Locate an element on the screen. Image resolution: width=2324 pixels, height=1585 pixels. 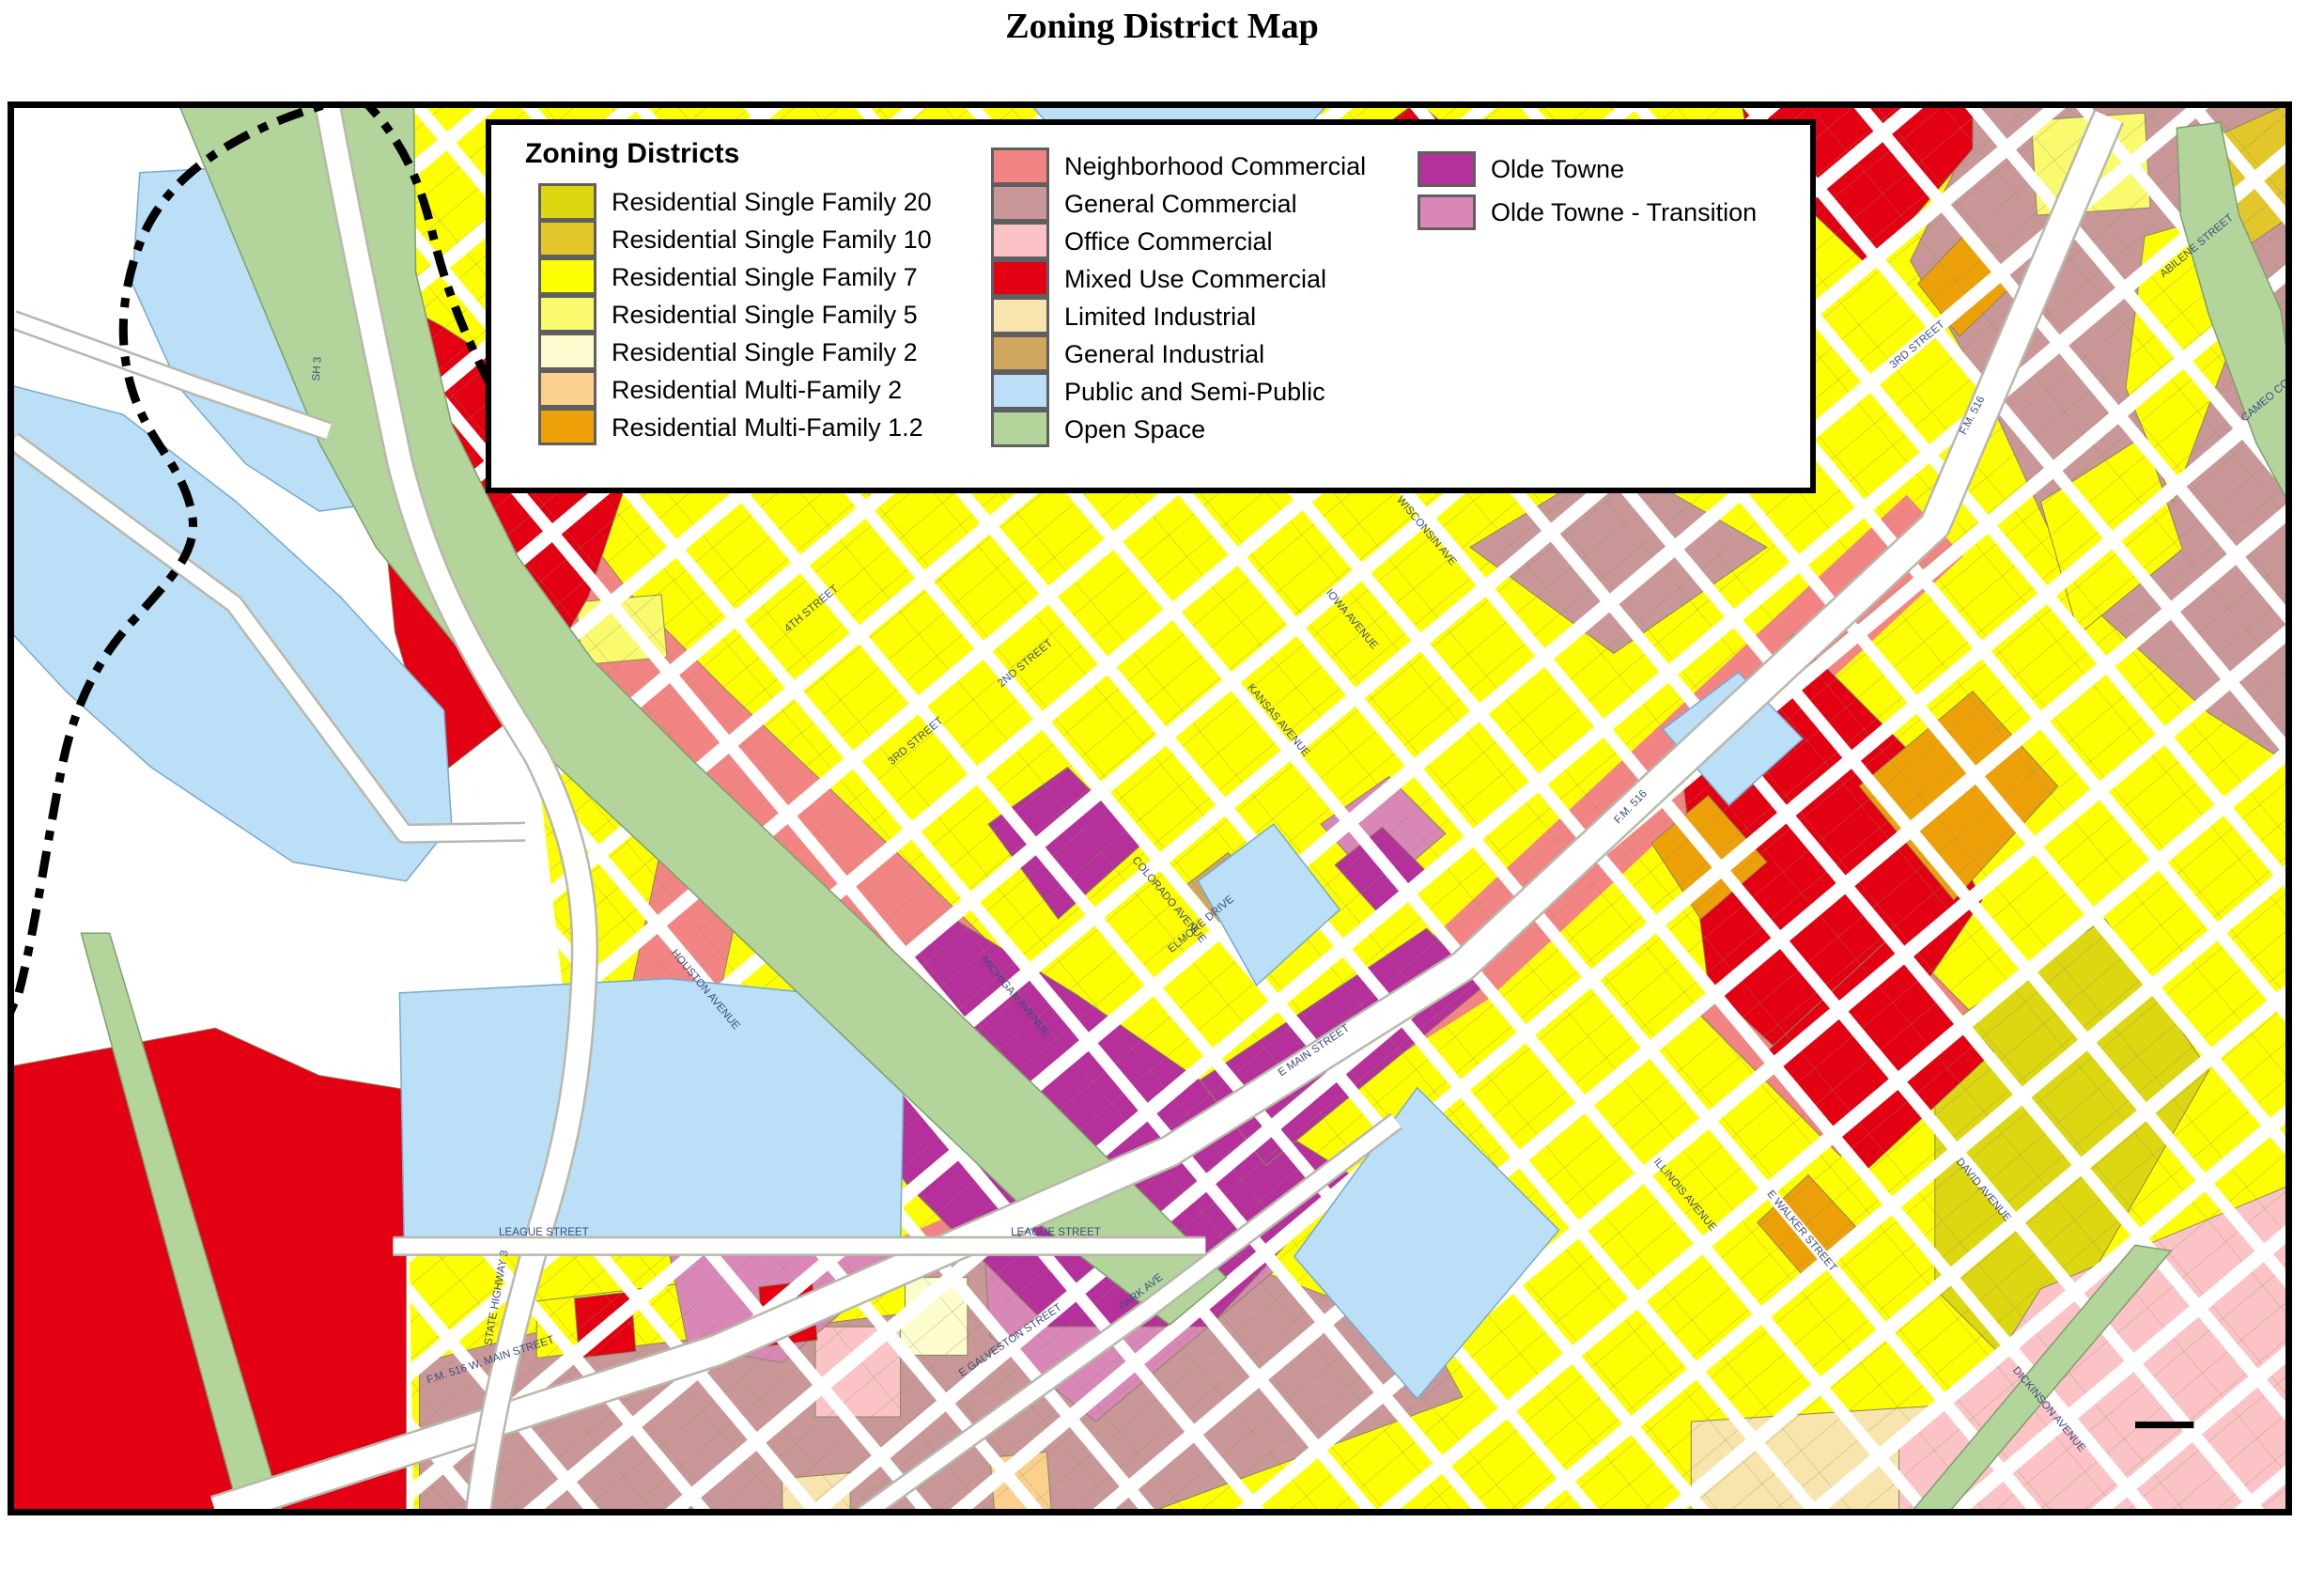
legend-swatch-rsf20 is located at coordinates (567, 202).